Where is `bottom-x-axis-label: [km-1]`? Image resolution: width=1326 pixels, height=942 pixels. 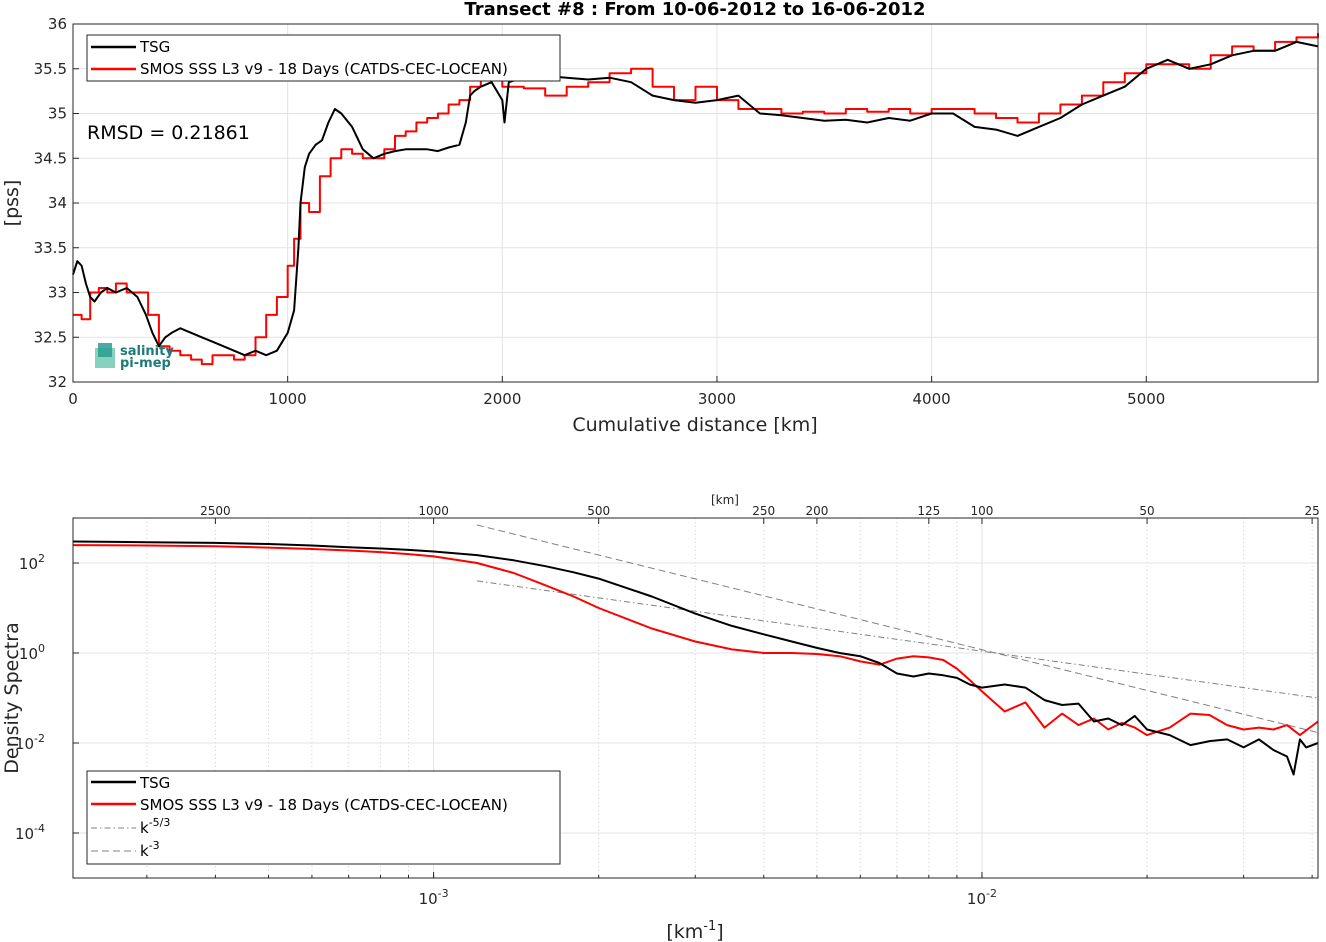
bottom-x-axis-label: [km-1] is located at coordinates (694, 930).